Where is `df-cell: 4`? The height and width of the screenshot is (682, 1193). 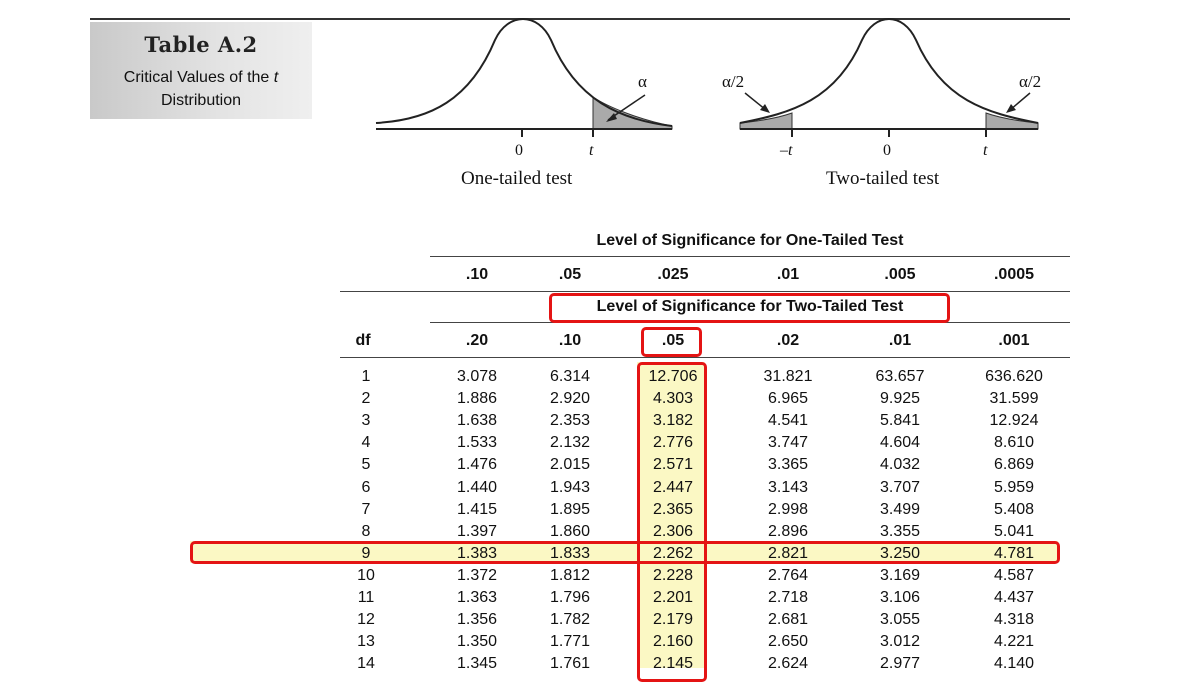
df-cell: 4 is located at coordinates (366, 442).